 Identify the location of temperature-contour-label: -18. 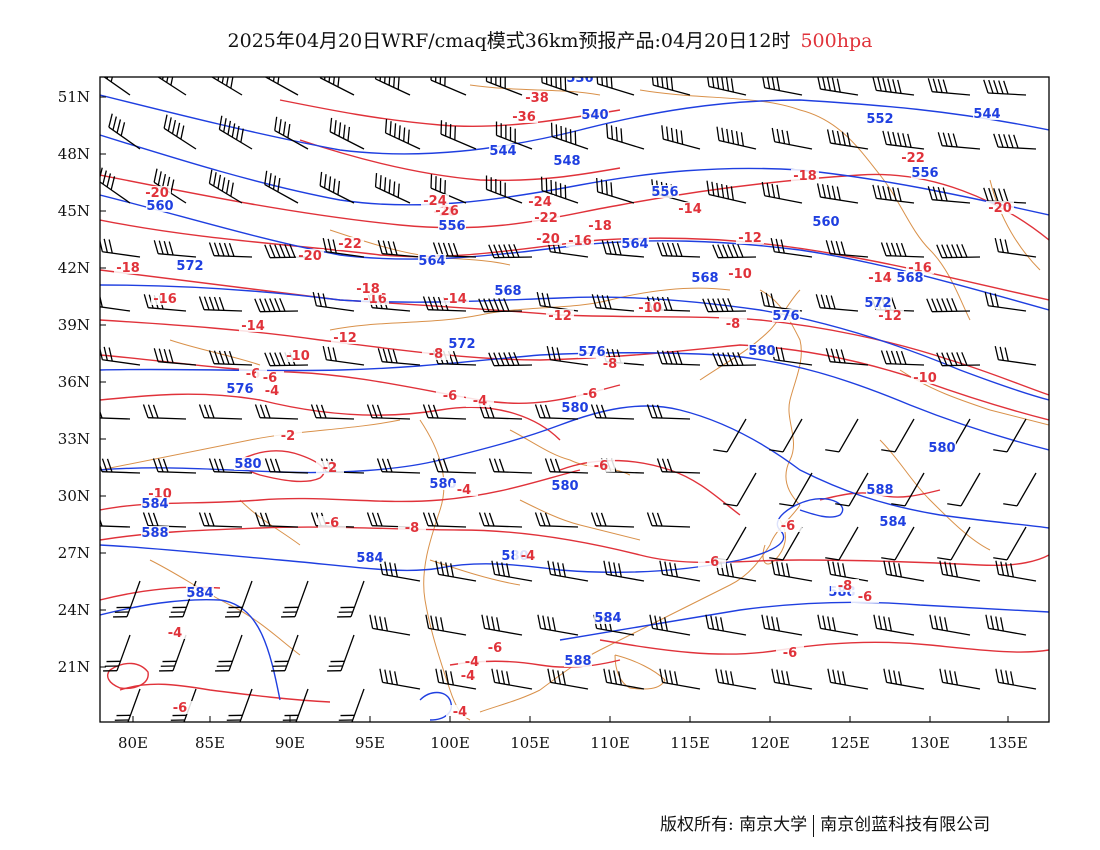
(128, 268).